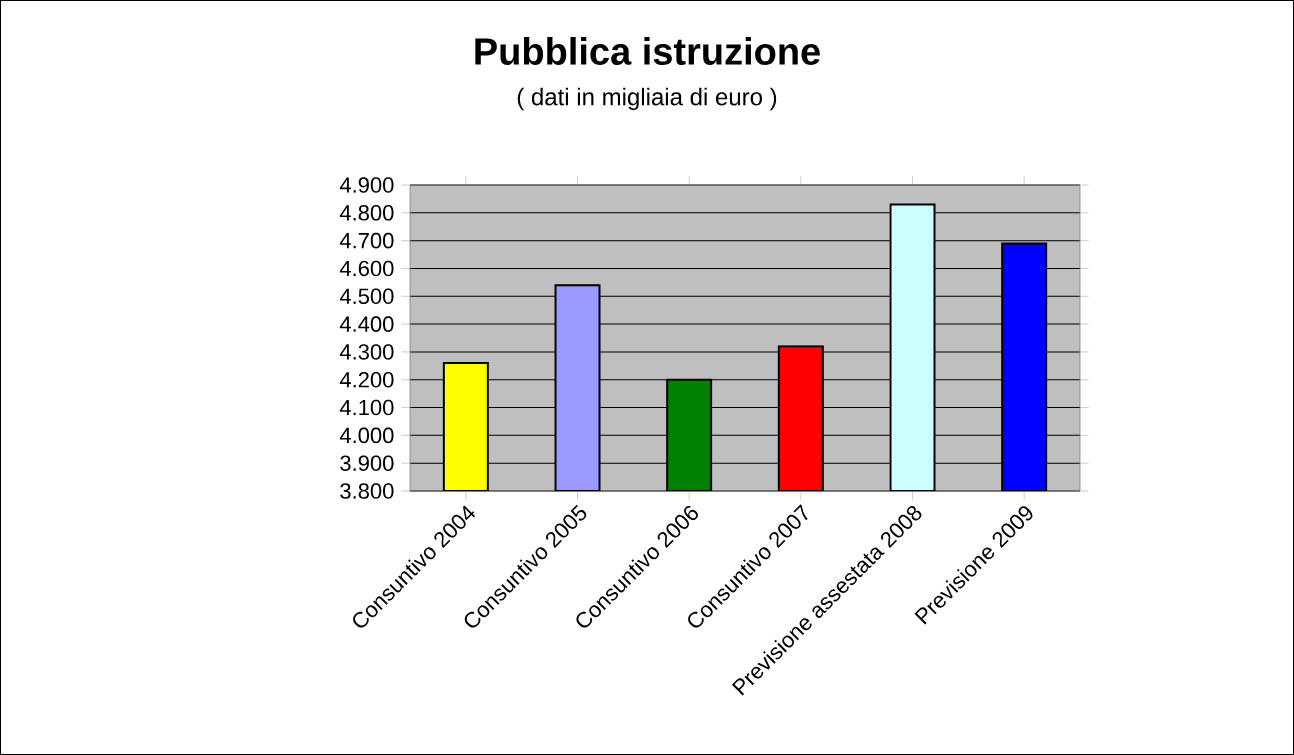 This screenshot has width=1294, height=755. Describe the element at coordinates (366, 352) in the screenshot. I see `y-tick-label: 4.300` at that location.